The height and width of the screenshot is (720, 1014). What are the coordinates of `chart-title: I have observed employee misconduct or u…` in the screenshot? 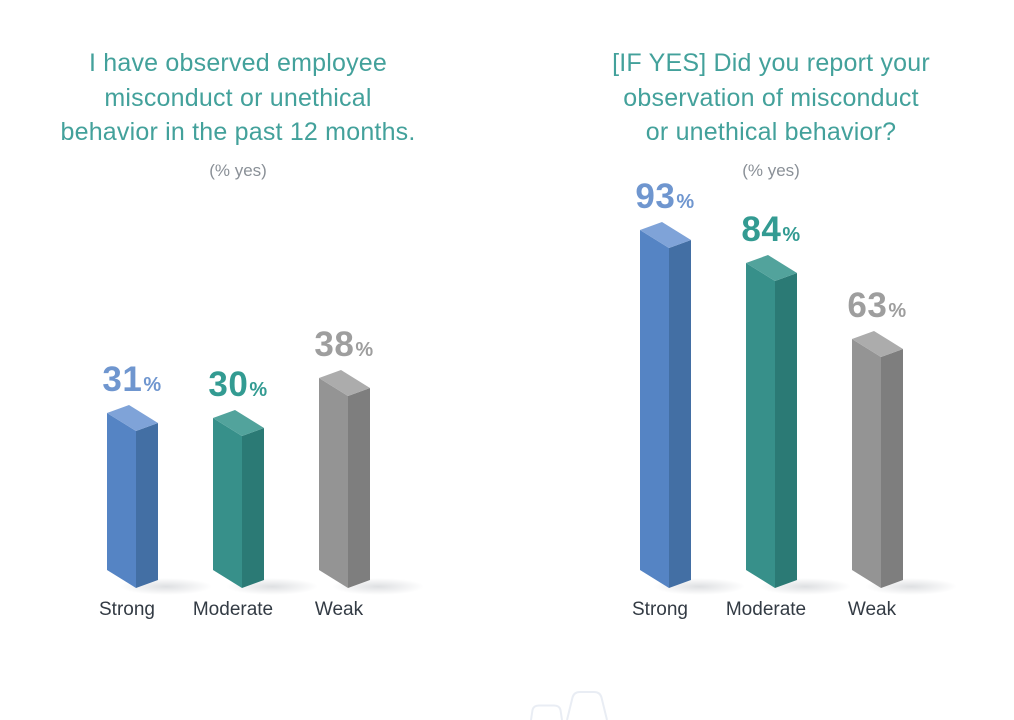 It's located at (238, 98).